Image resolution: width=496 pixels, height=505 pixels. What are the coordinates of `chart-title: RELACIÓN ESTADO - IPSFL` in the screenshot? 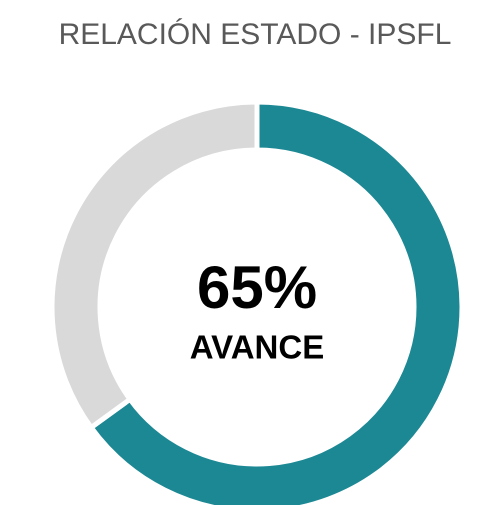 It's located at (255, 34).